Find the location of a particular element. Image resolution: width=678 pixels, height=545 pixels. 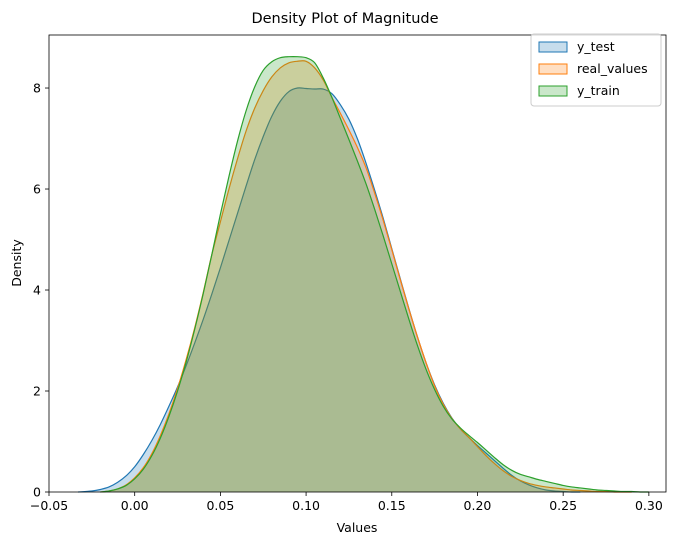

y-tick-label: 0 is located at coordinates (37, 492).